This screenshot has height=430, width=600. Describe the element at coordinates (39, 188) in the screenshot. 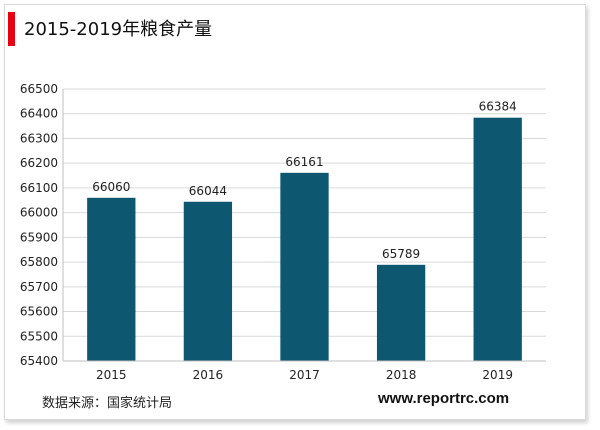

I see `y-tick-label: 66100` at that location.